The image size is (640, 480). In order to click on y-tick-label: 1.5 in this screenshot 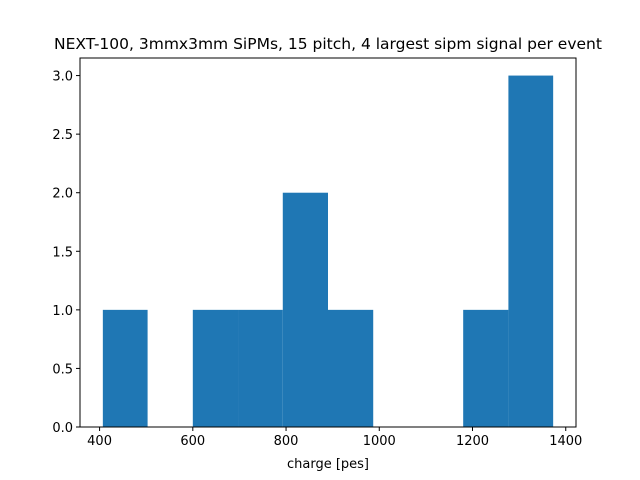, I will do `click(62, 252)`.